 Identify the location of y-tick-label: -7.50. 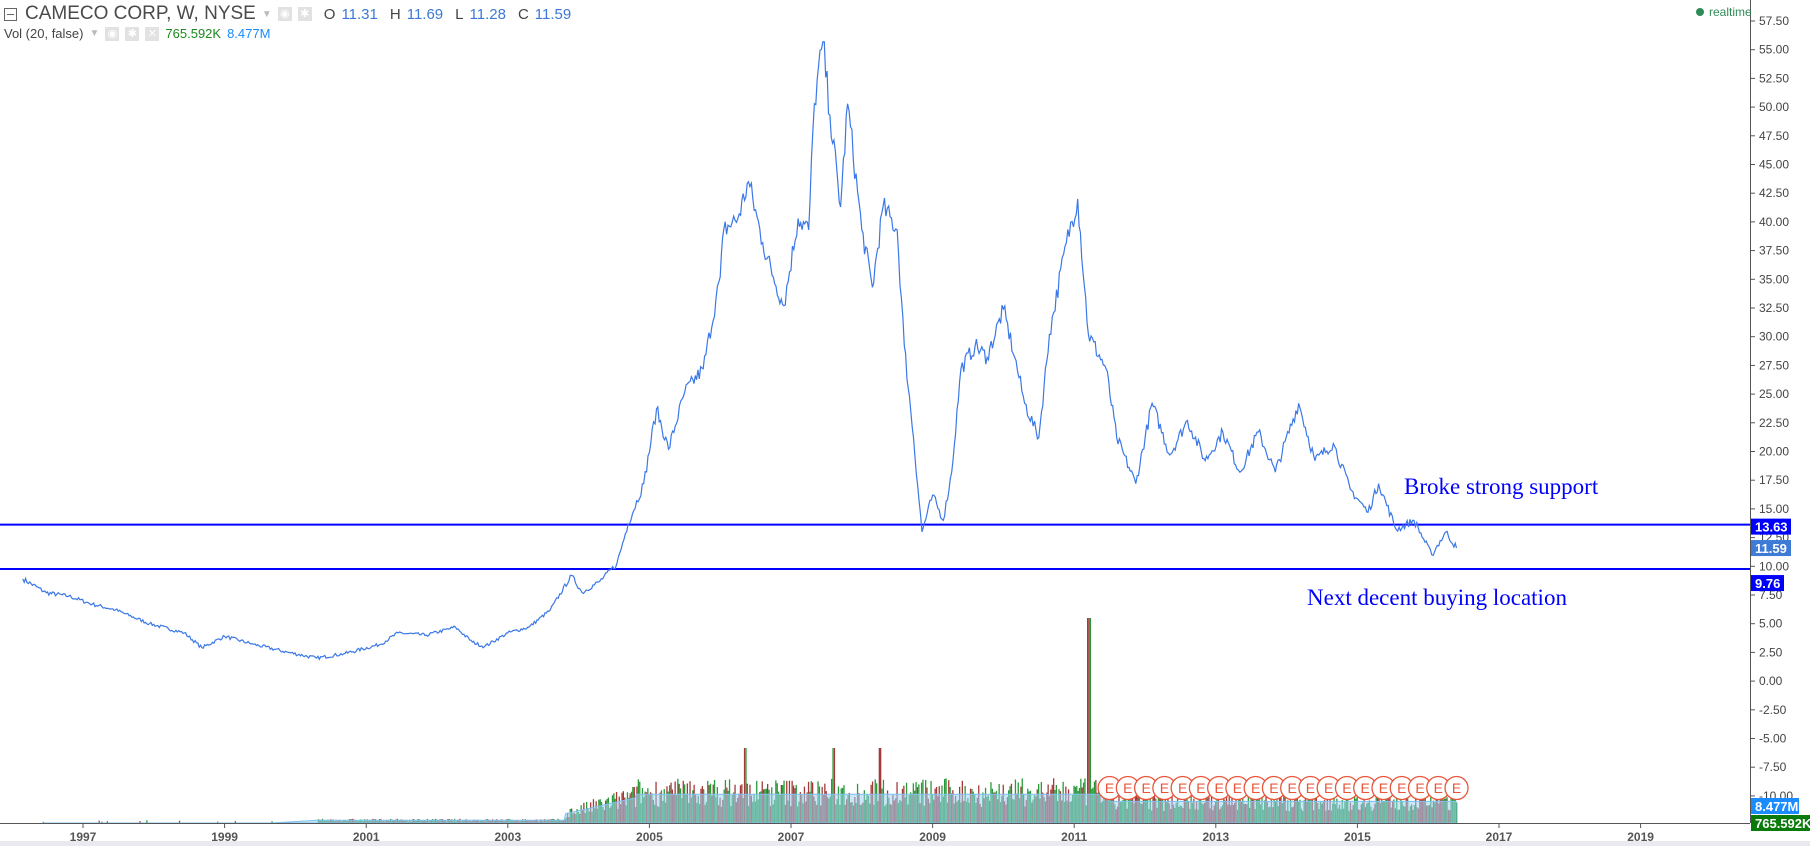
(1773, 767).